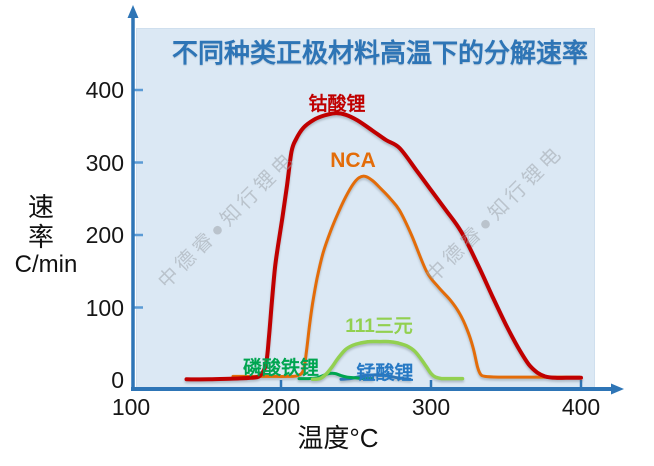 Image resolution: width=654 pixels, height=466 pixels. What do you see at coordinates (46, 264) in the screenshot?
I see `y-axis-unit: C/min` at bounding box center [46, 264].